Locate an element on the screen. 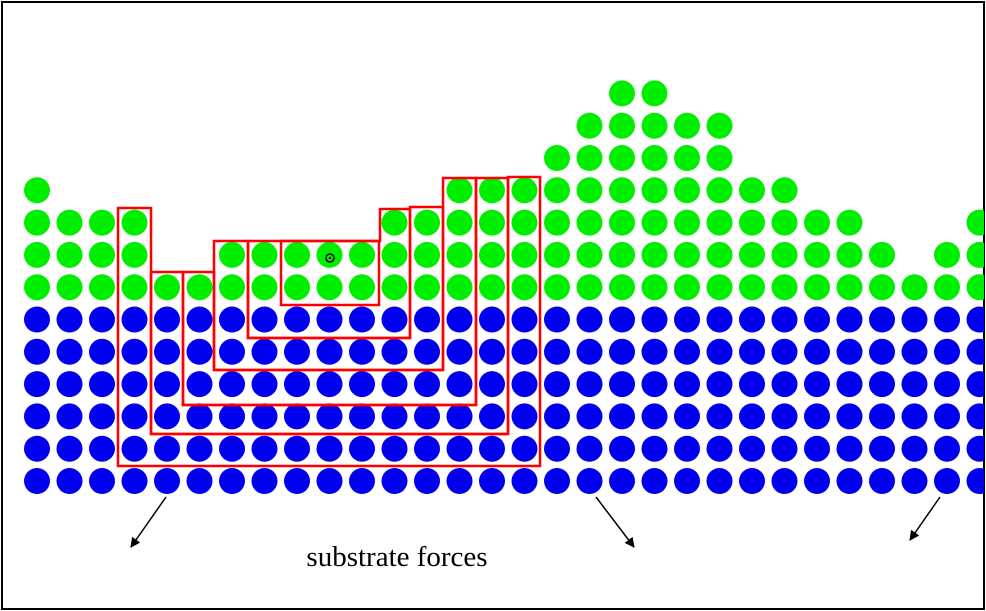 The height and width of the screenshot is (611, 986). arrow is located at coordinates (148, 522).